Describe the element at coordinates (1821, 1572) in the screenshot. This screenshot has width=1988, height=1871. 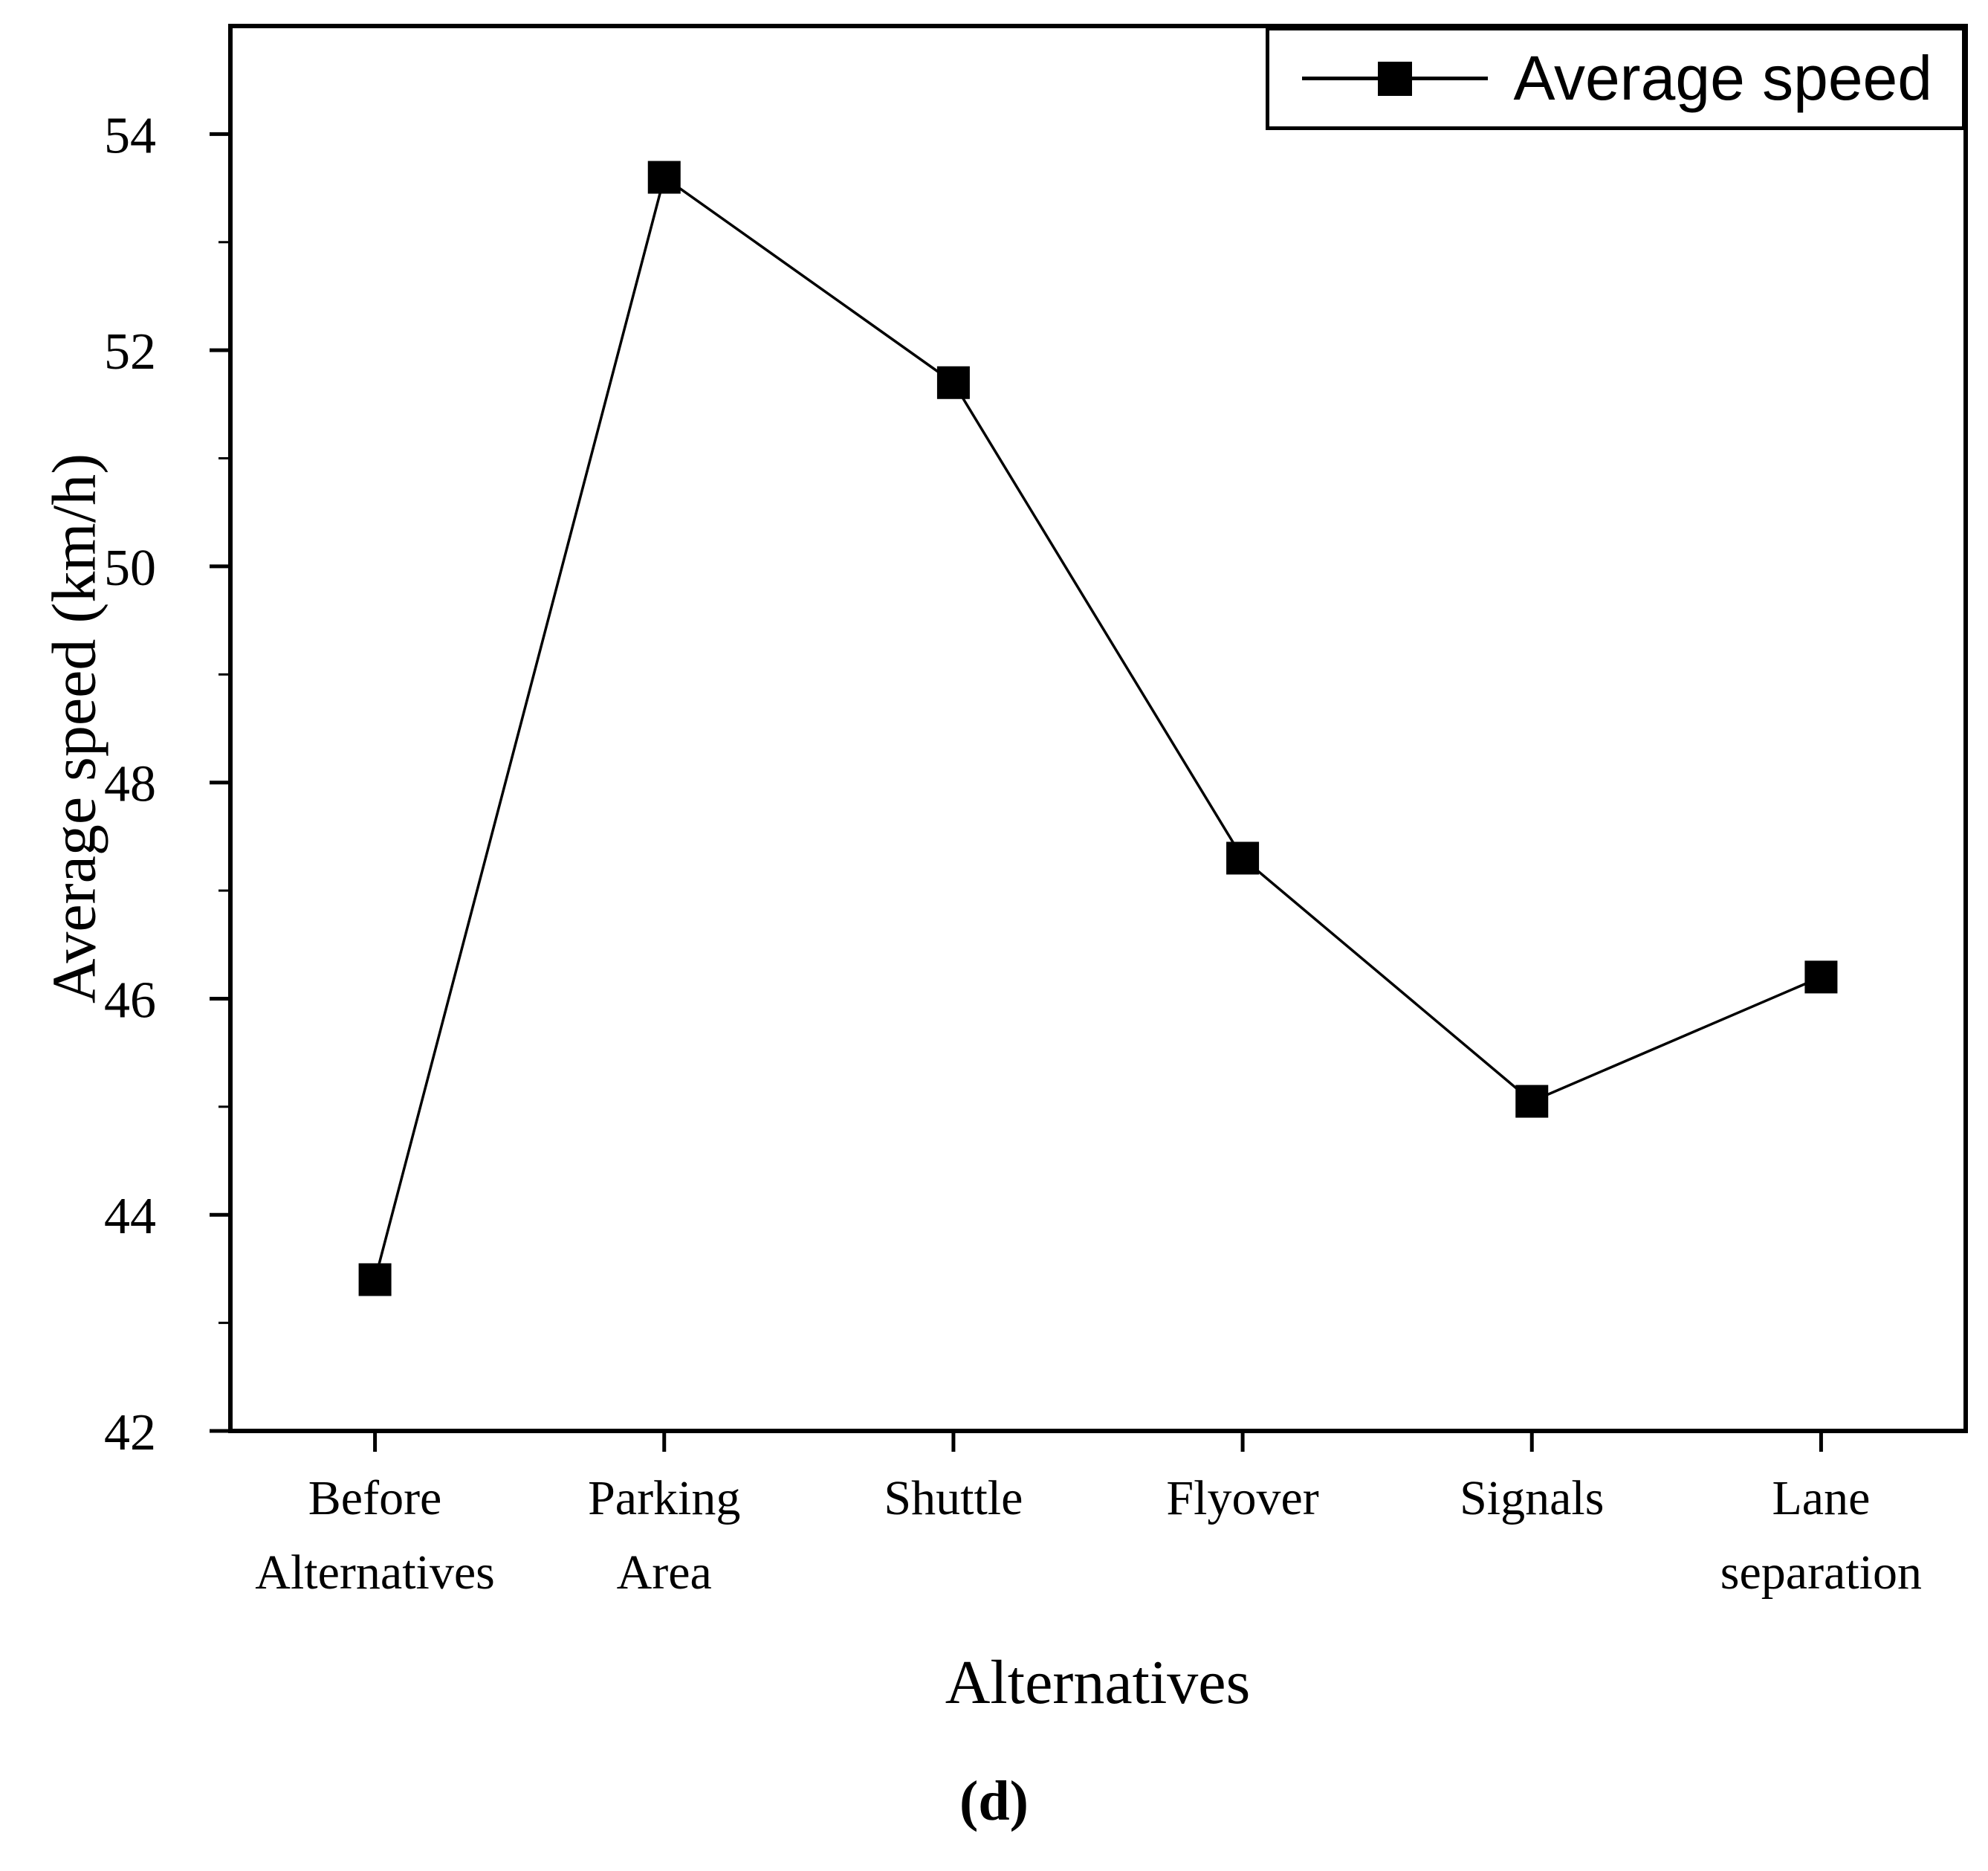
I see `x-tick-label: separation` at that location.